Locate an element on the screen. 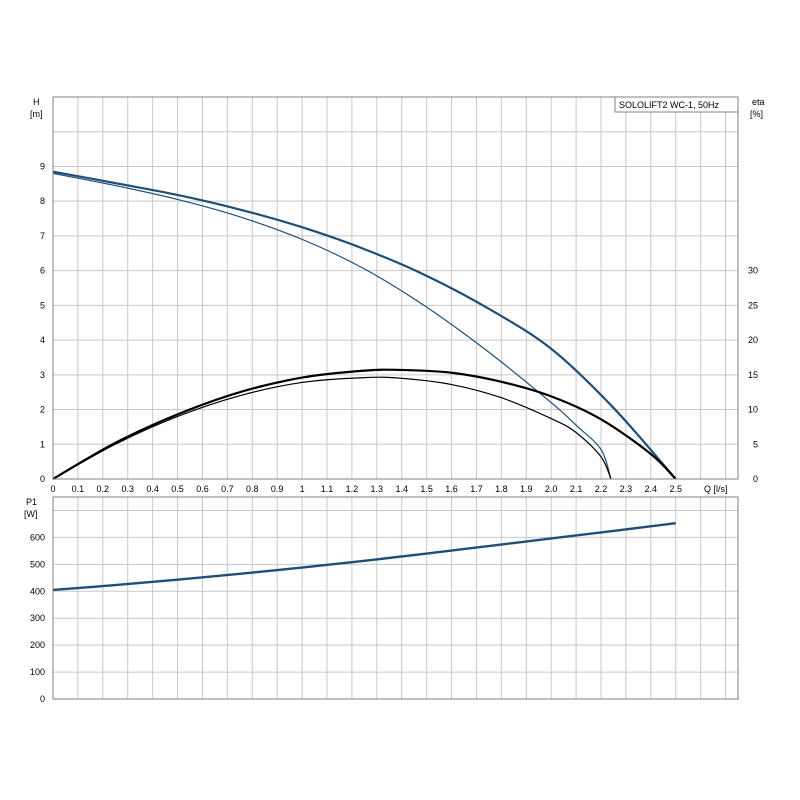 The image size is (800, 800). efficiency-axis-label: eta is located at coordinates (758, 102).